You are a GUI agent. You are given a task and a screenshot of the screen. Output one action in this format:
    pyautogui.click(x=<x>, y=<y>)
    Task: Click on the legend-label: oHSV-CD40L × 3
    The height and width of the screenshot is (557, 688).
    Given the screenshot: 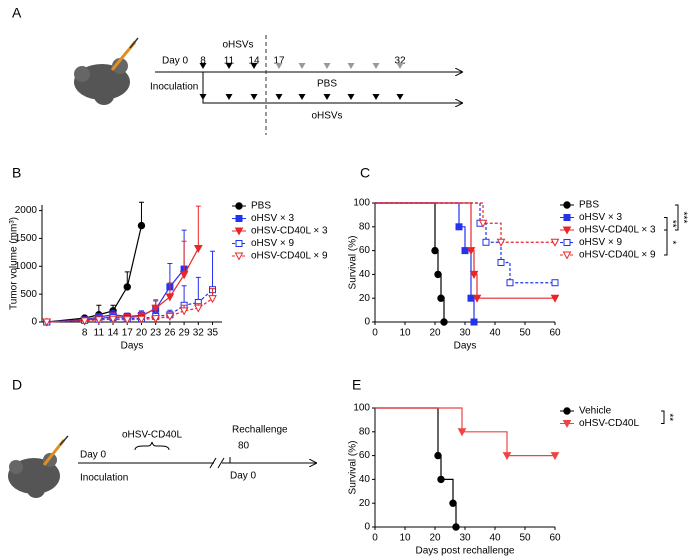 What is the action you would take?
    pyautogui.click(x=617, y=230)
    